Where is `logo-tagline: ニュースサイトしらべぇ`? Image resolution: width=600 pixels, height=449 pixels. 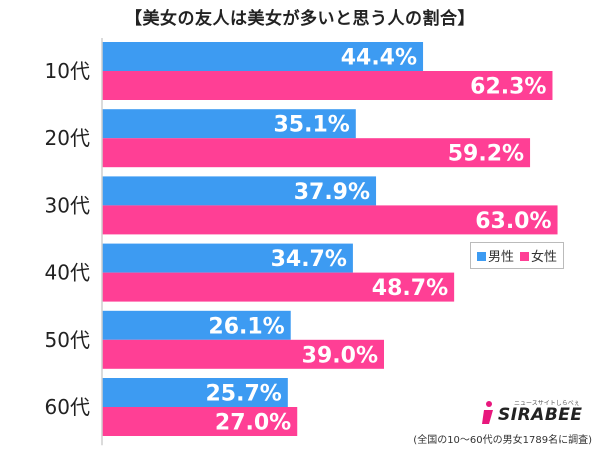 logo-tagline: ニュースサイトしらべぇ is located at coordinates (547, 403).